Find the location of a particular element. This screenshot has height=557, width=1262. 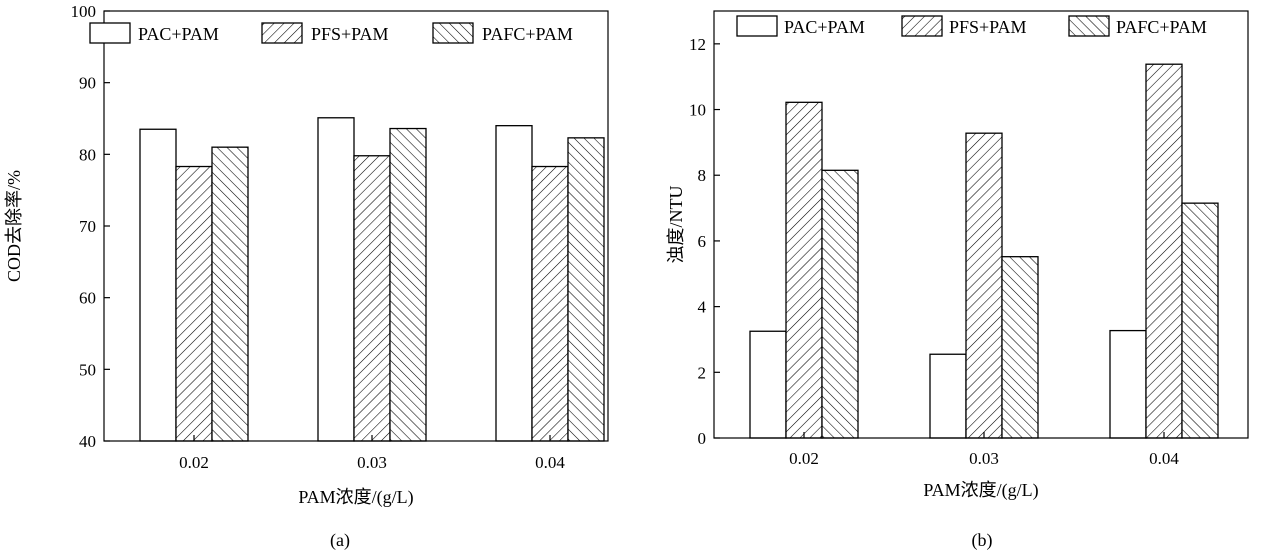

y-tick-label: 2 is located at coordinates (702, 372).